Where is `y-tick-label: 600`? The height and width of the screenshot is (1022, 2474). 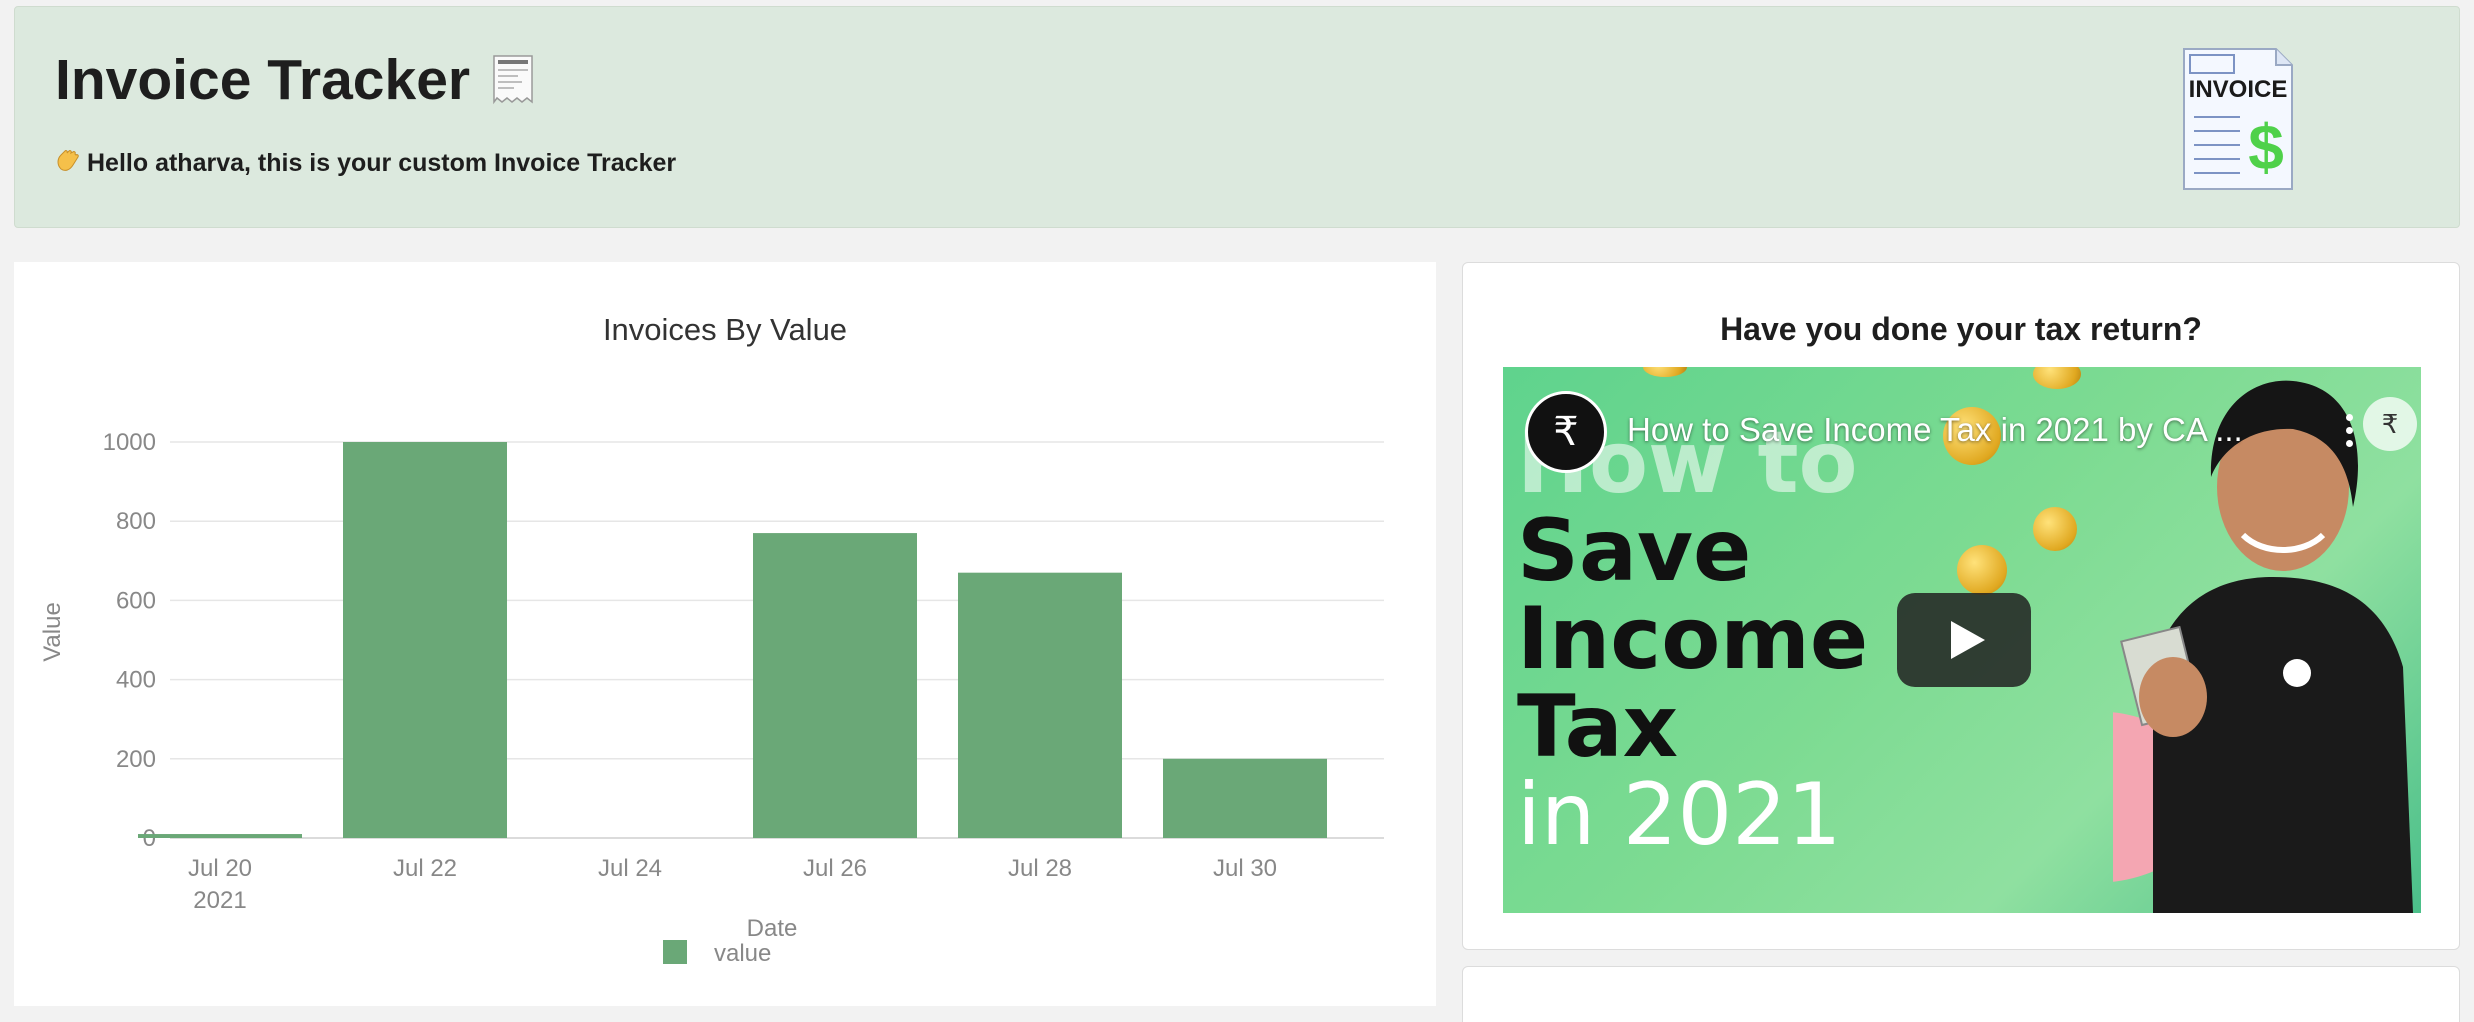 y-tick-label: 600 is located at coordinates (136, 600).